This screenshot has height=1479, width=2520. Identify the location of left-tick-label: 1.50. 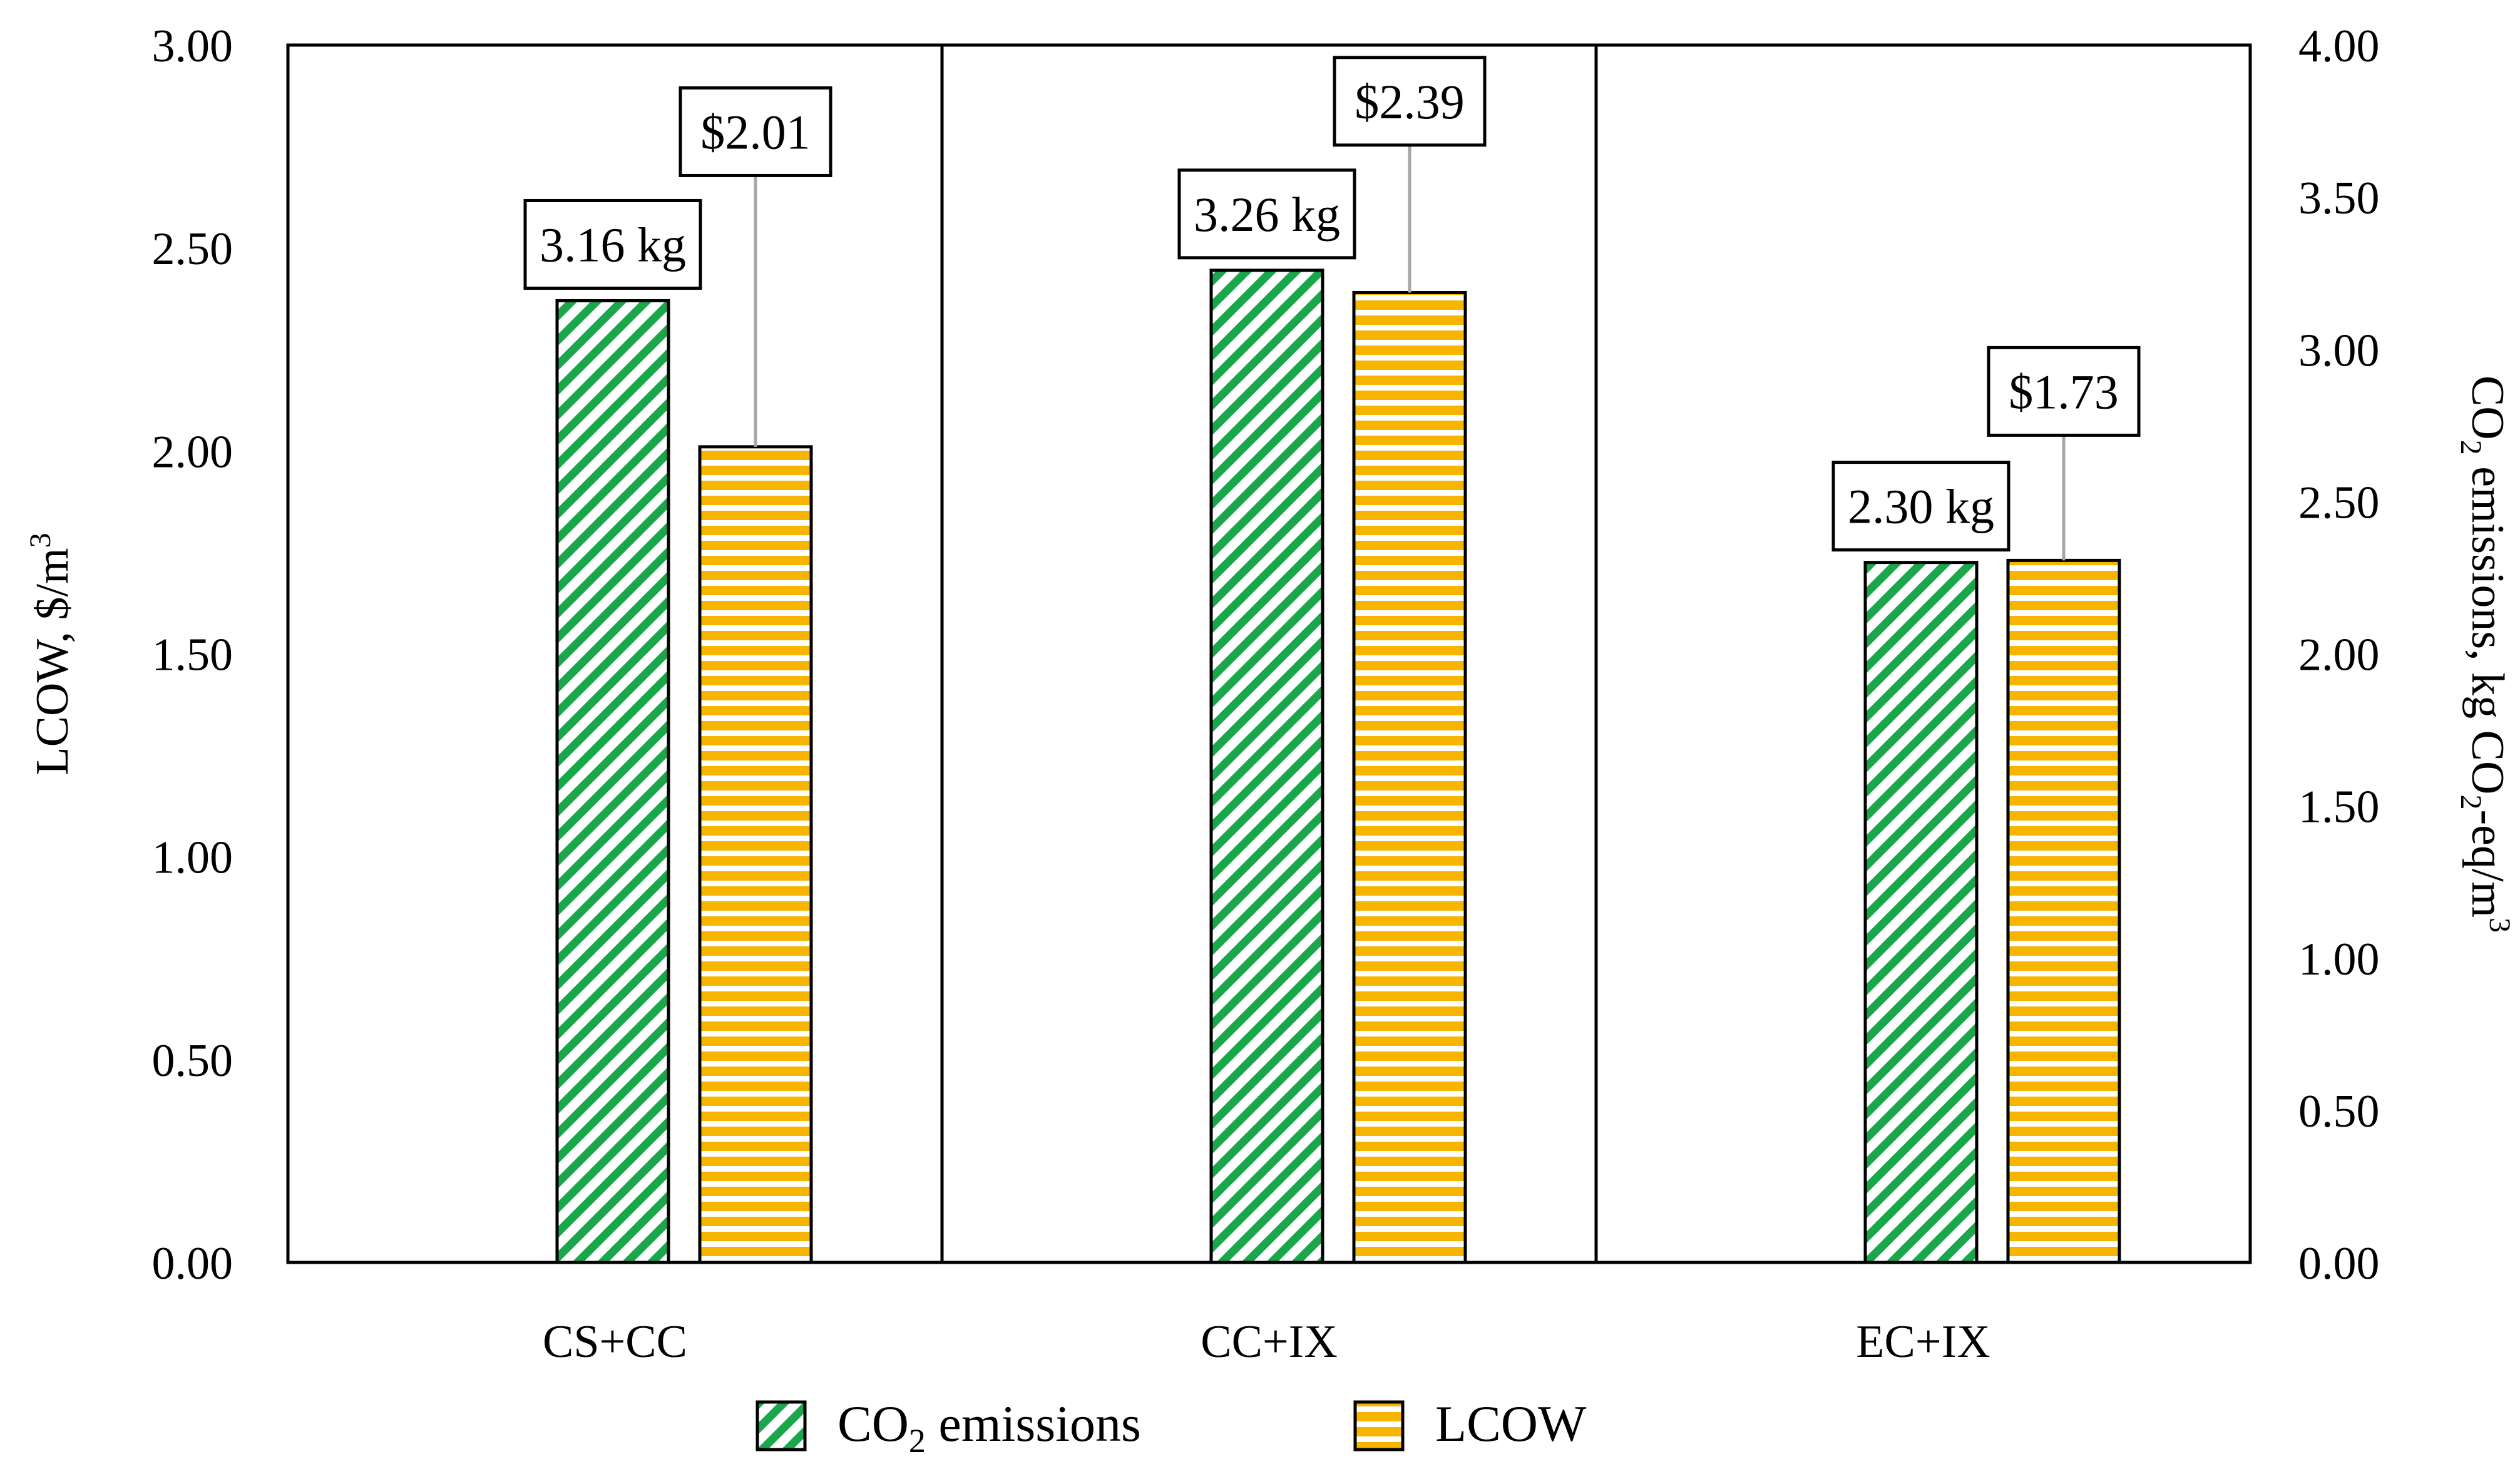
(192, 655).